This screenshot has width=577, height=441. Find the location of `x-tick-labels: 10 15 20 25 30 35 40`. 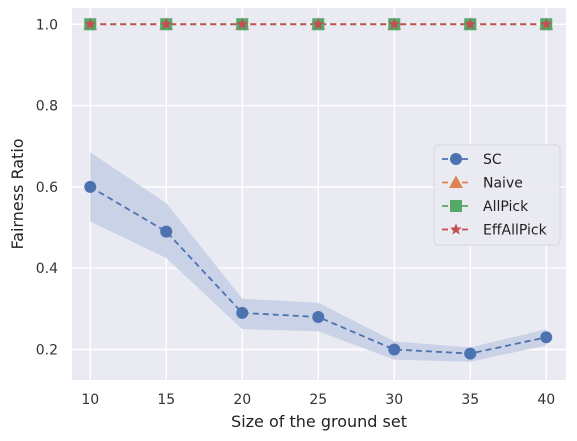

x-tick-labels: 10 15 20 25 30 35 40 is located at coordinates (318, 400).